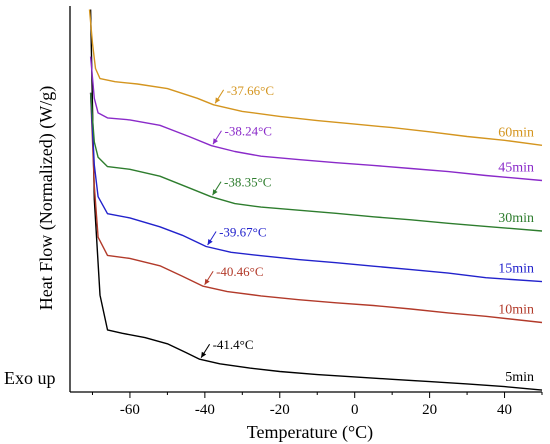  I want to click on tg-arrowhead-30min, so click(215, 192).